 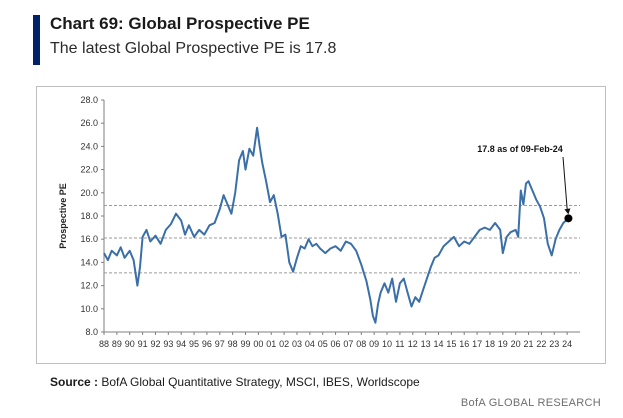 What do you see at coordinates (143, 344) in the screenshot?
I see `x-tick-label: 91` at bounding box center [143, 344].